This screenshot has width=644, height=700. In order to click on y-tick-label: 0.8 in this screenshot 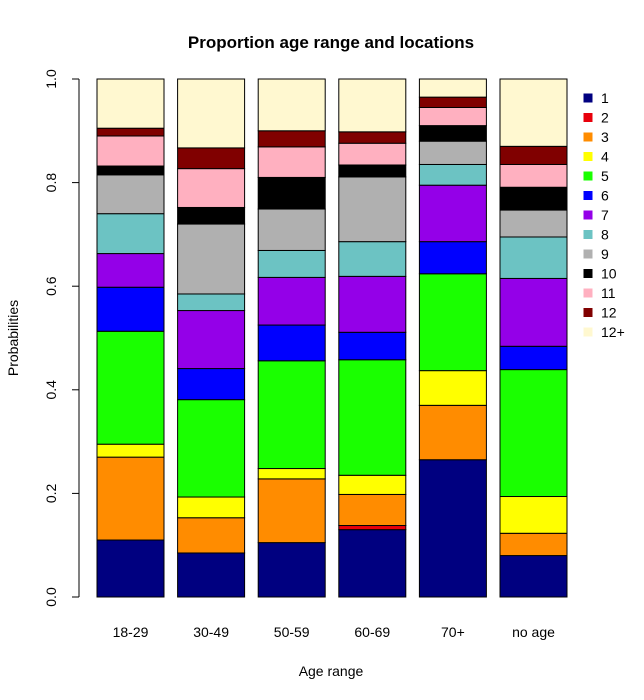, I will do `click(51, 183)`.